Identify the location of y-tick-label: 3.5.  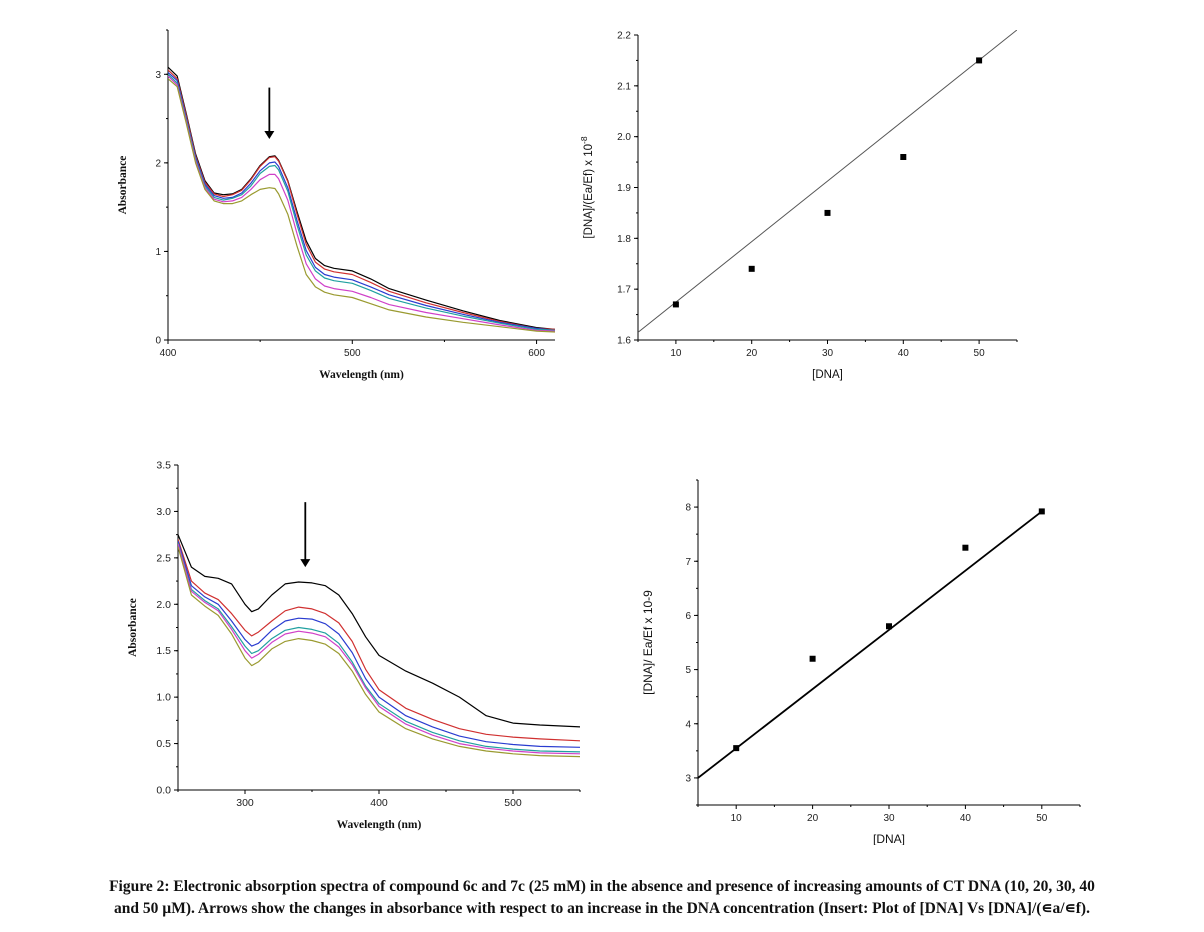
(163, 466).